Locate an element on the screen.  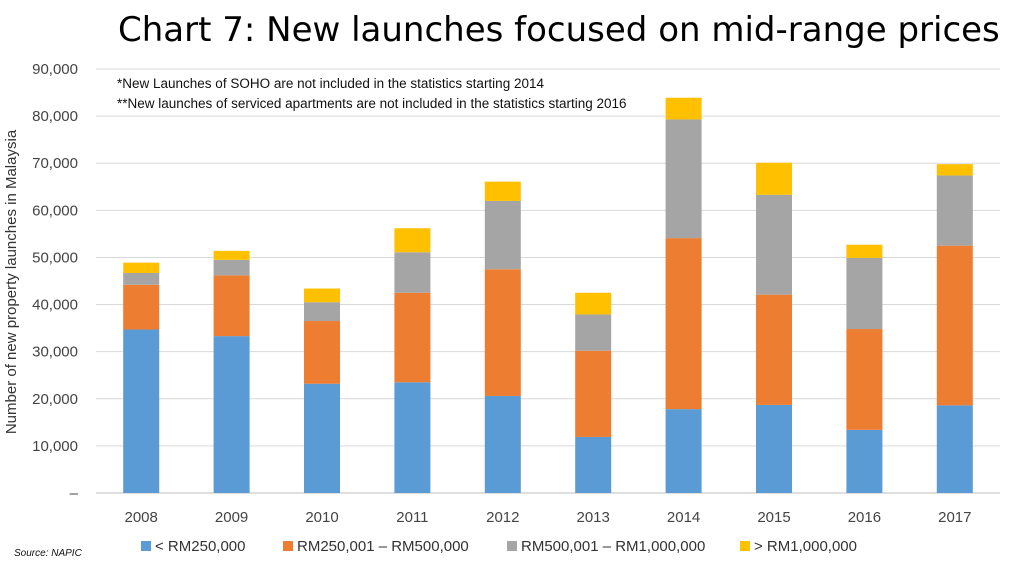
legend-label: RM250,001 – RM500,000 is located at coordinates (383, 546).